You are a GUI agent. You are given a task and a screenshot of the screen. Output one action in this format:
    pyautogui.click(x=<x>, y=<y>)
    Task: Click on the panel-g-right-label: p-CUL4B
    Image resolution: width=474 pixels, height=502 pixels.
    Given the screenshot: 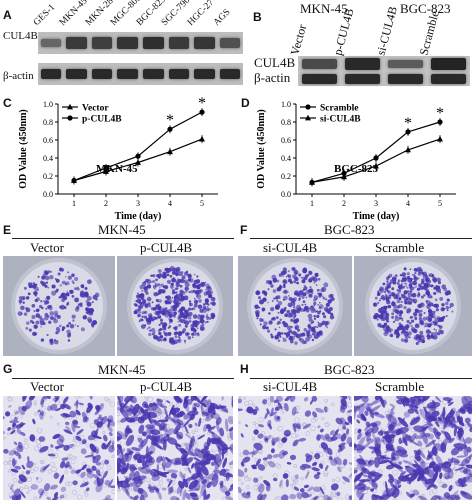 What is the action you would take?
    pyautogui.click(x=166, y=386)
    